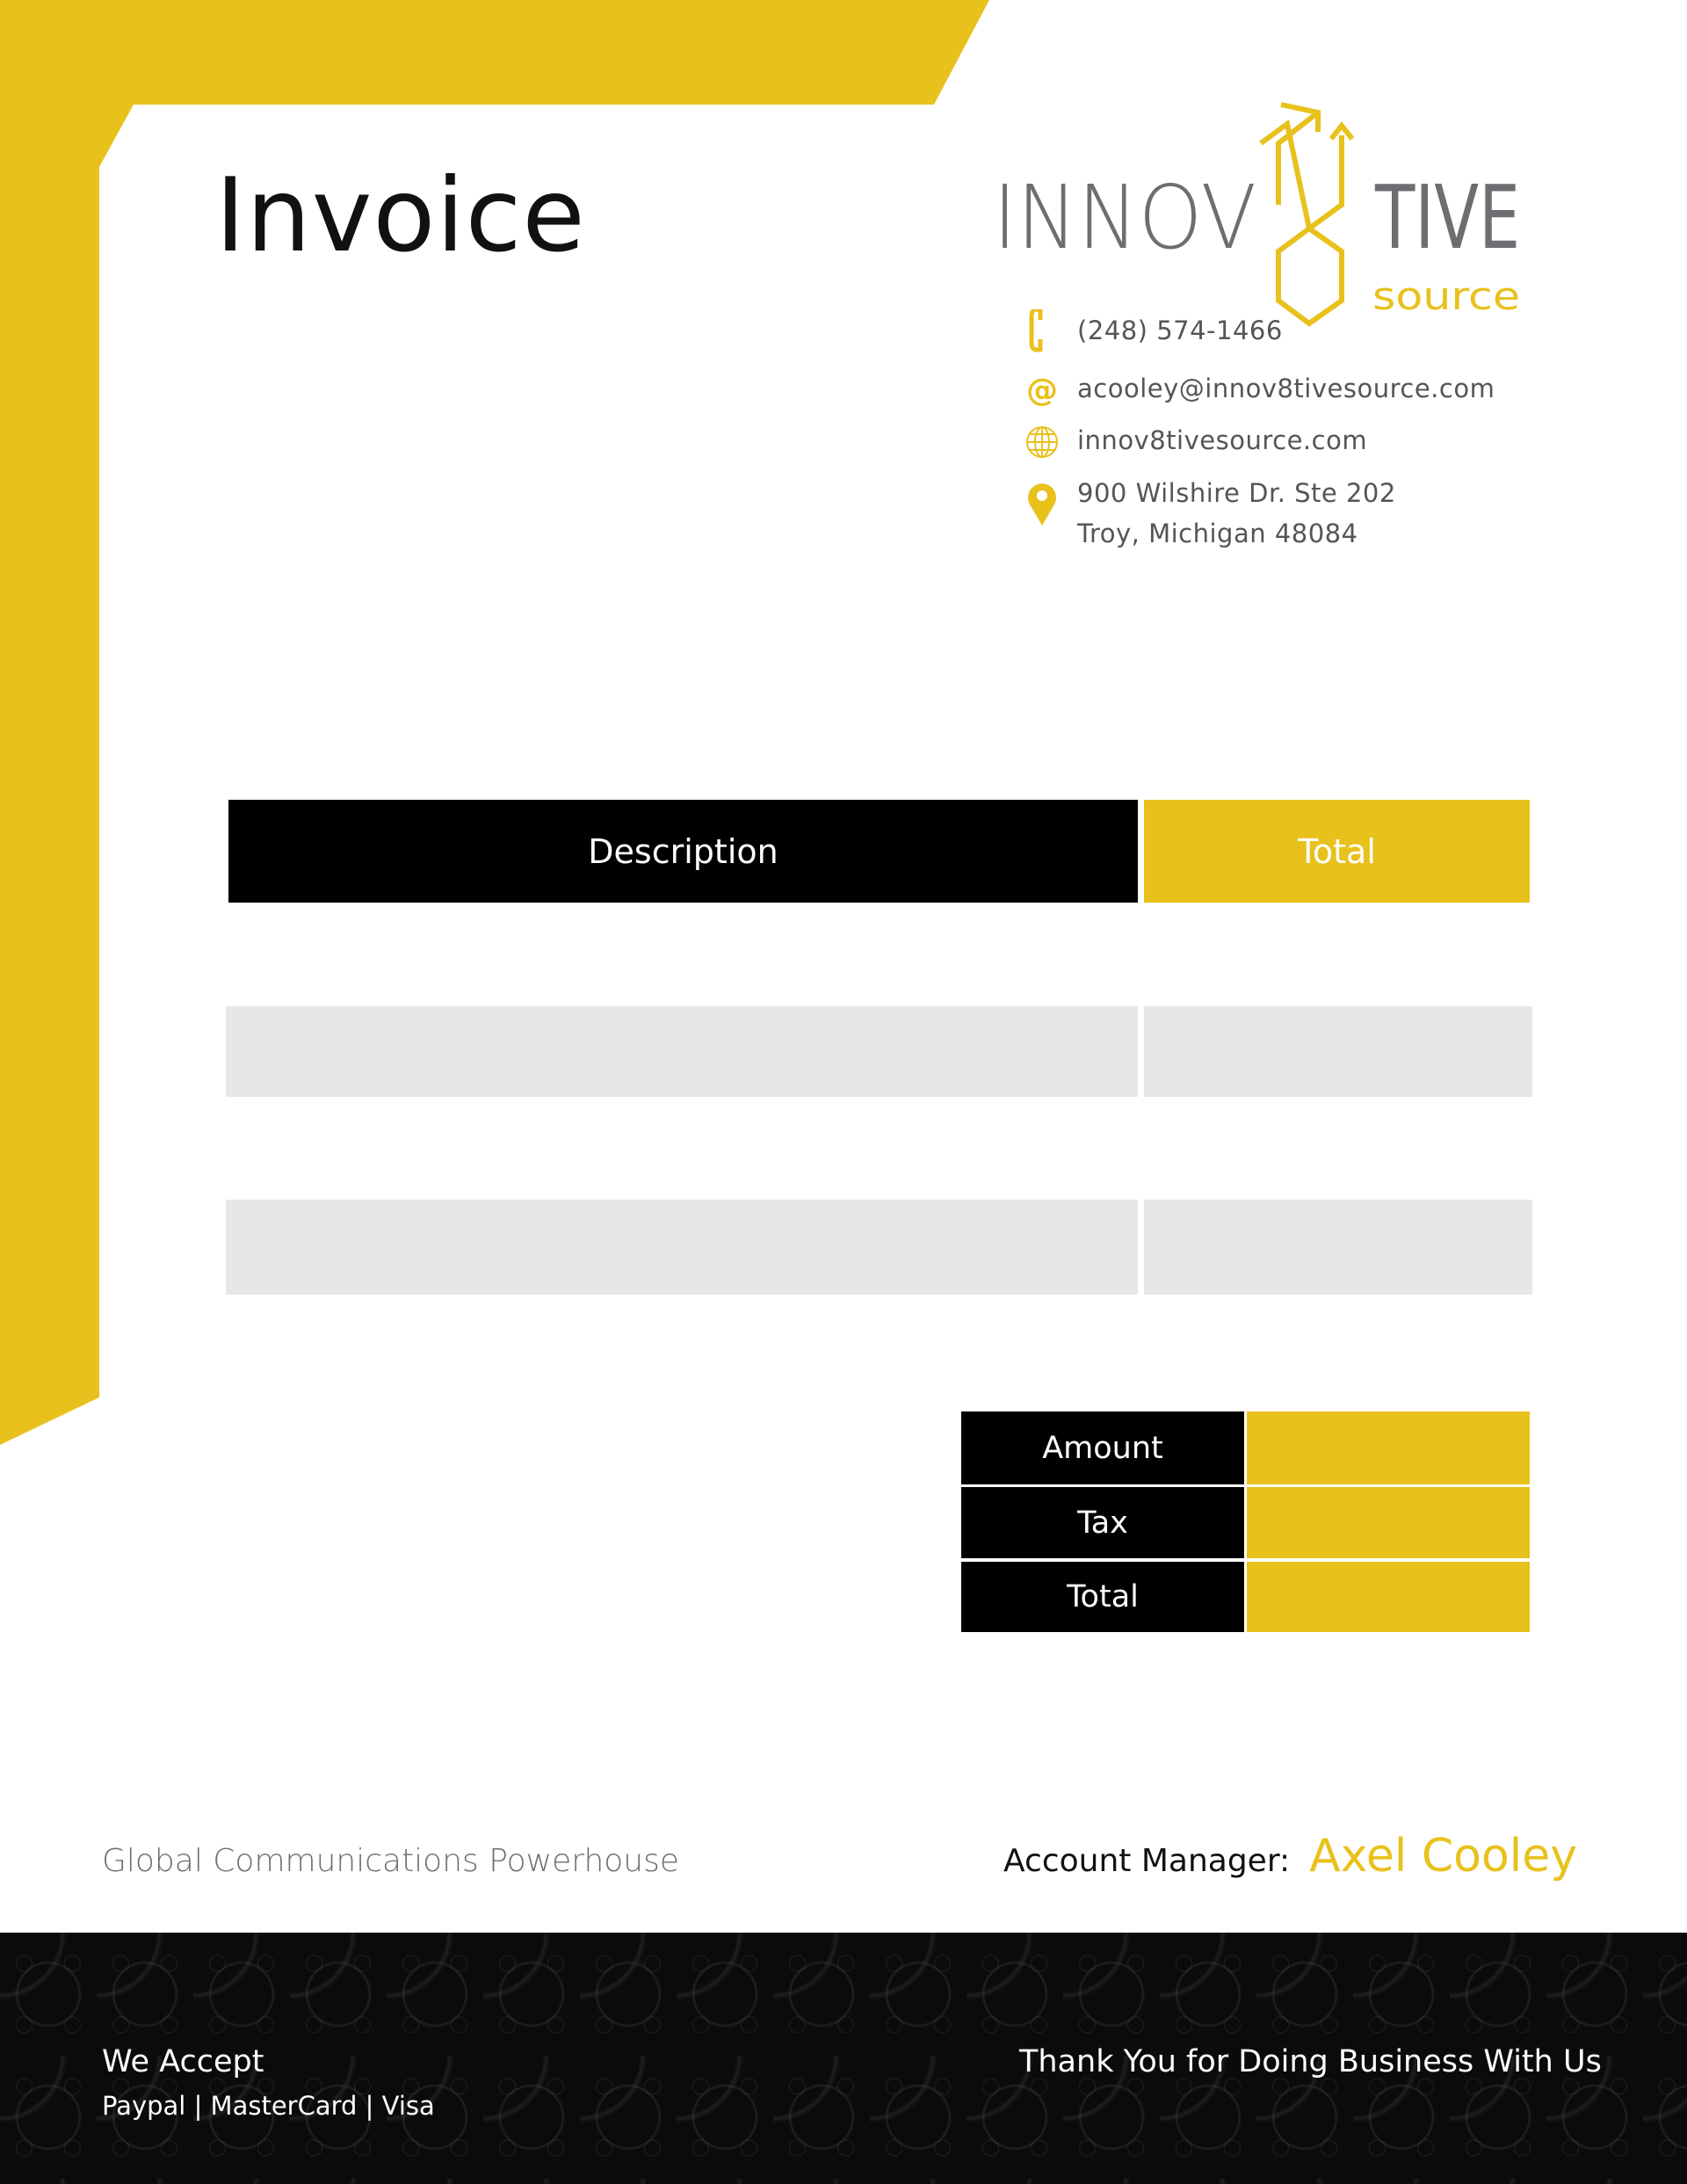  What do you see at coordinates (1102, 1522) in the screenshot?
I see `summary-tax-label: Tax` at bounding box center [1102, 1522].